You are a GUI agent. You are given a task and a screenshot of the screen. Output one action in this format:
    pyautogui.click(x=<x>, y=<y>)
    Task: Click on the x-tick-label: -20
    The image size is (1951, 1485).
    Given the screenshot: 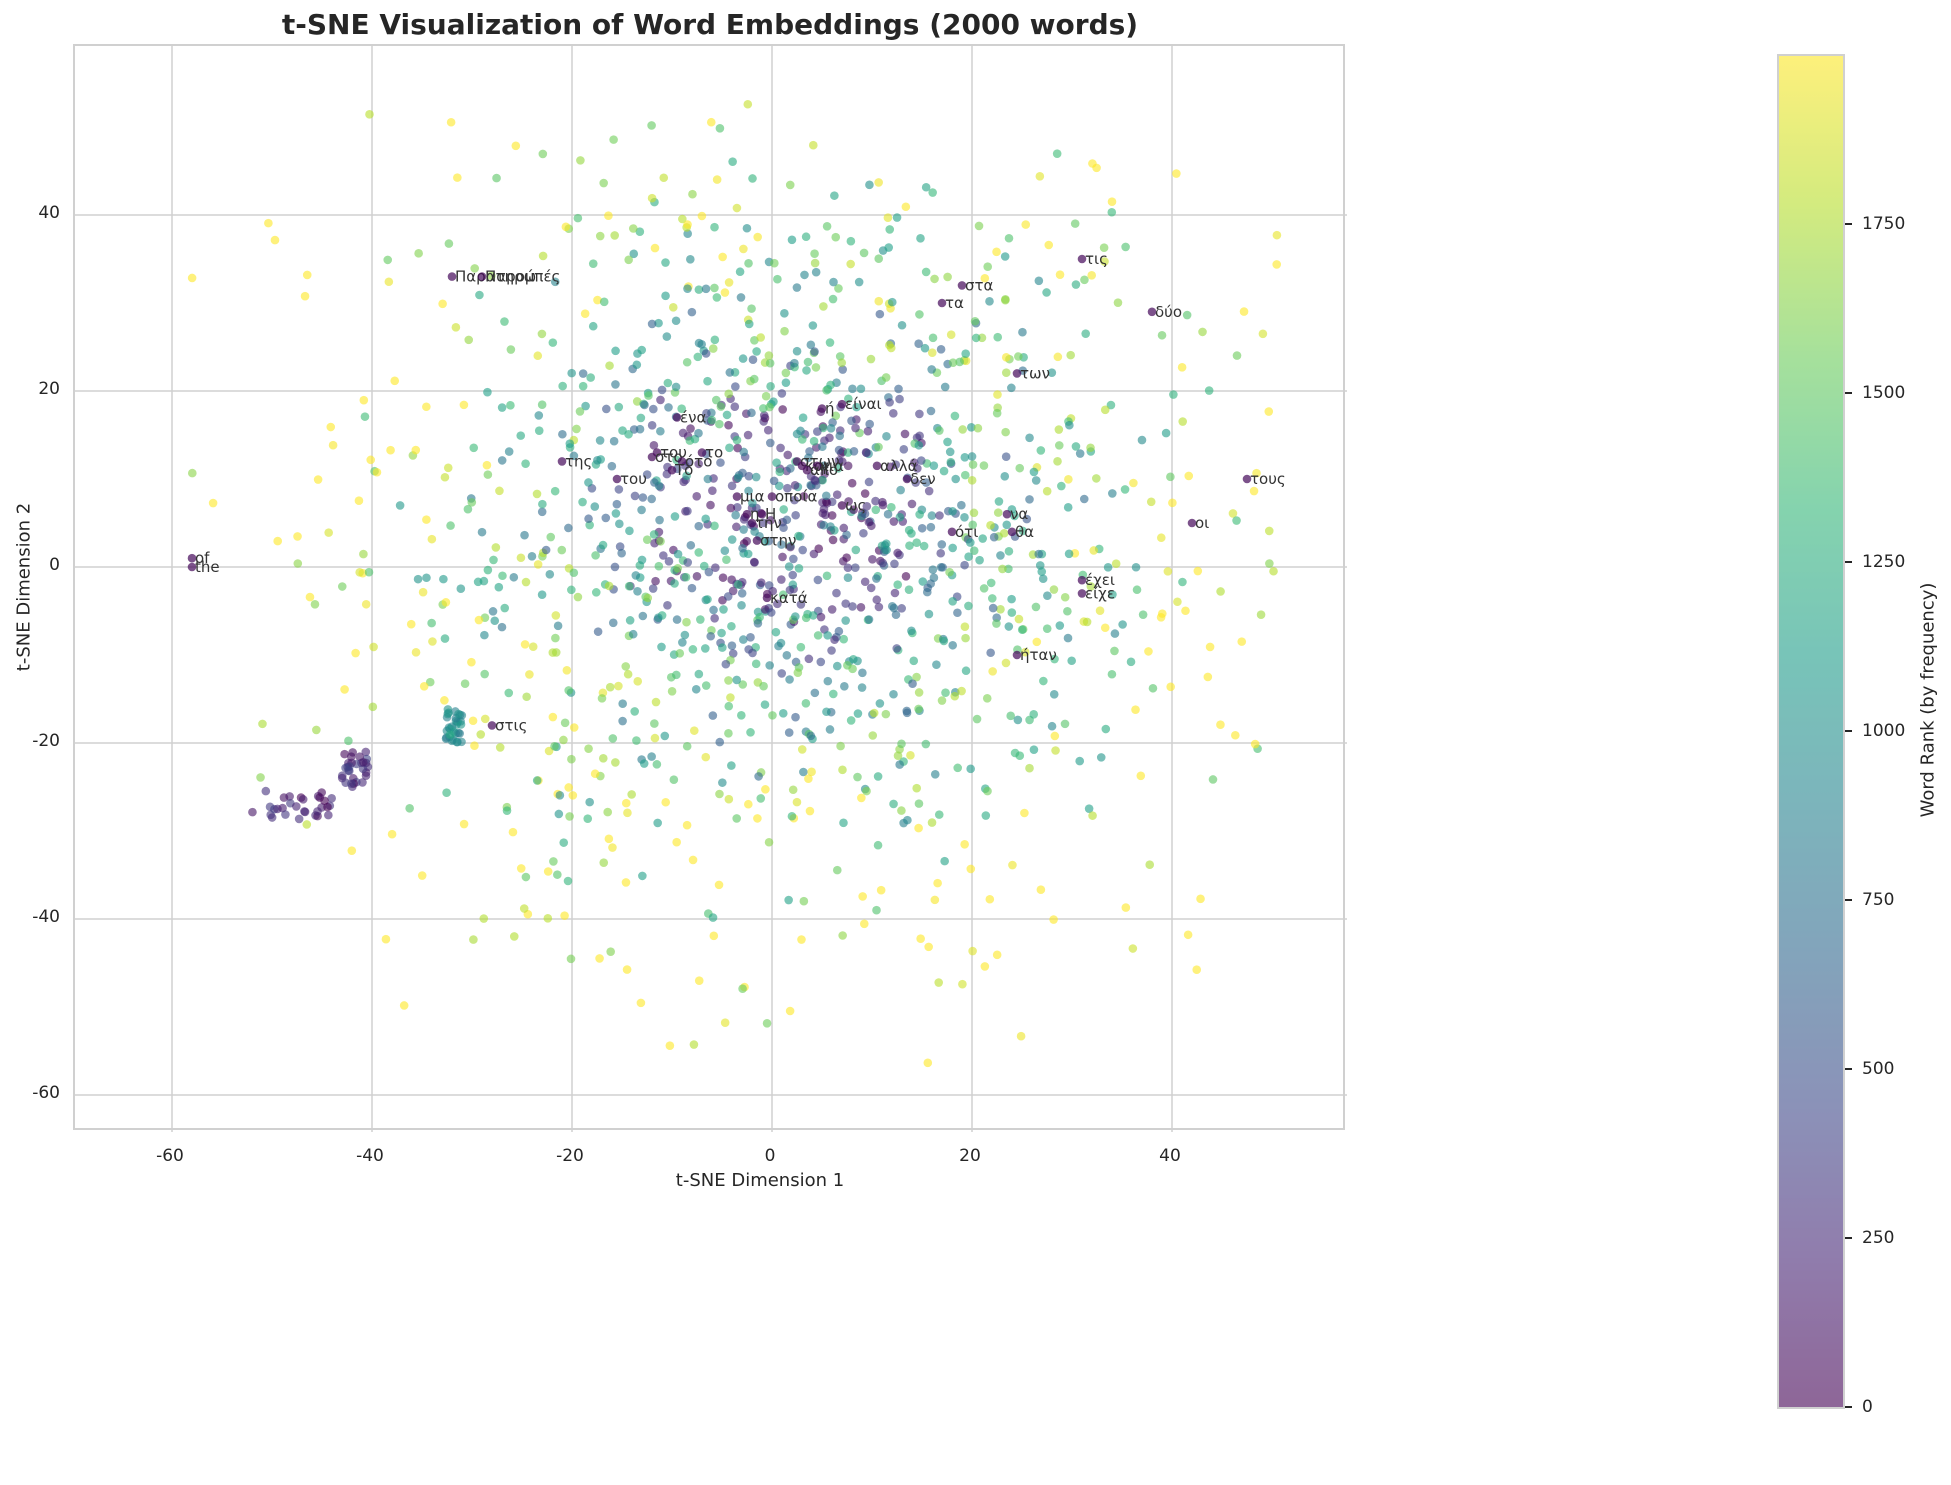 What is the action you would take?
    pyautogui.click(x=570, y=1156)
    